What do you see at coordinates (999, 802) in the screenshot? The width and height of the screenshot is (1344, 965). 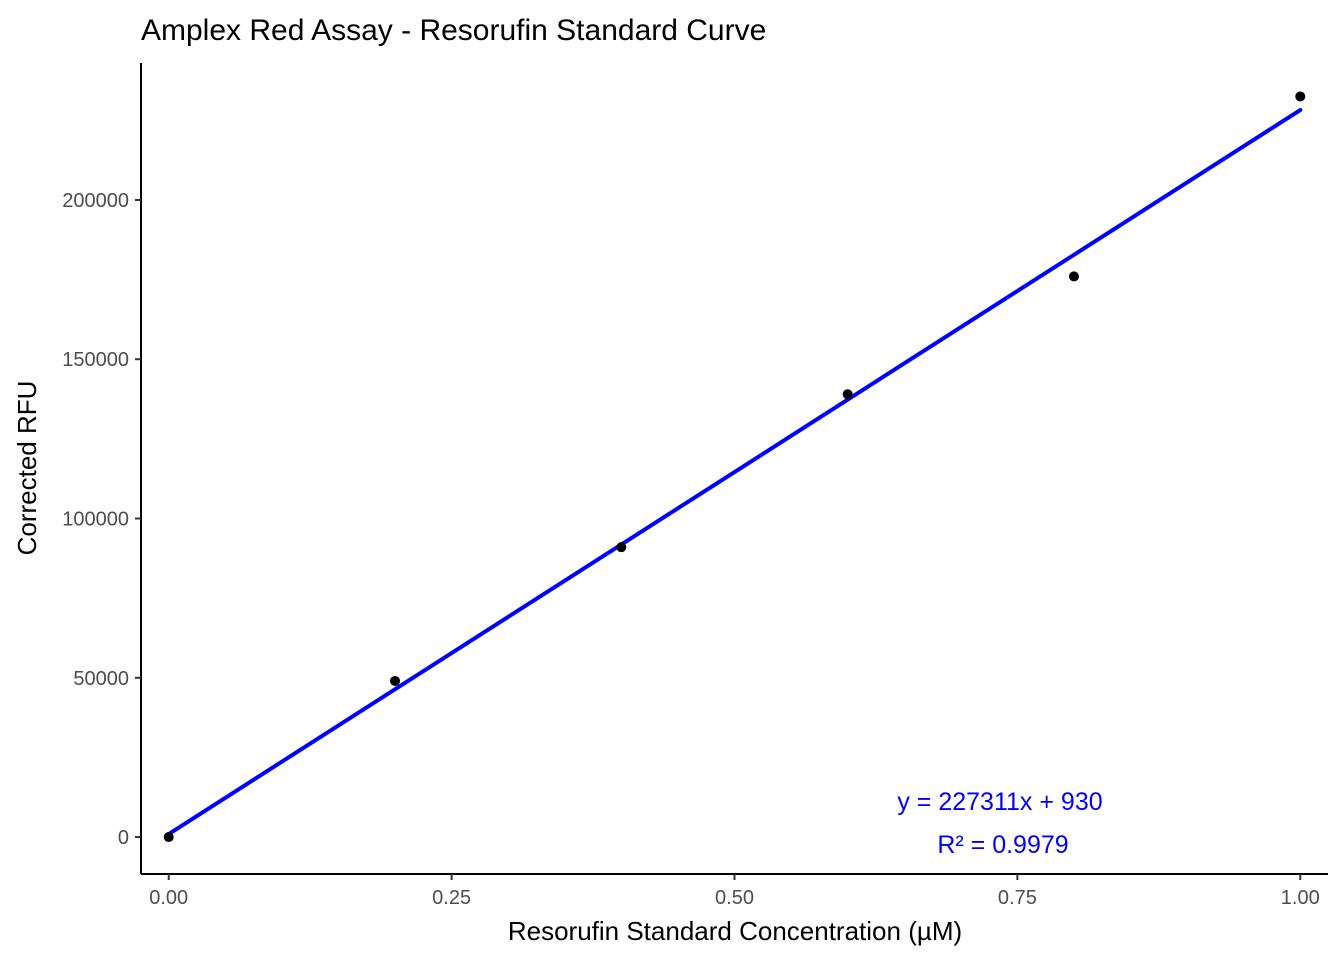 I see `equation-annotation: y = 227311x + 930` at bounding box center [999, 802].